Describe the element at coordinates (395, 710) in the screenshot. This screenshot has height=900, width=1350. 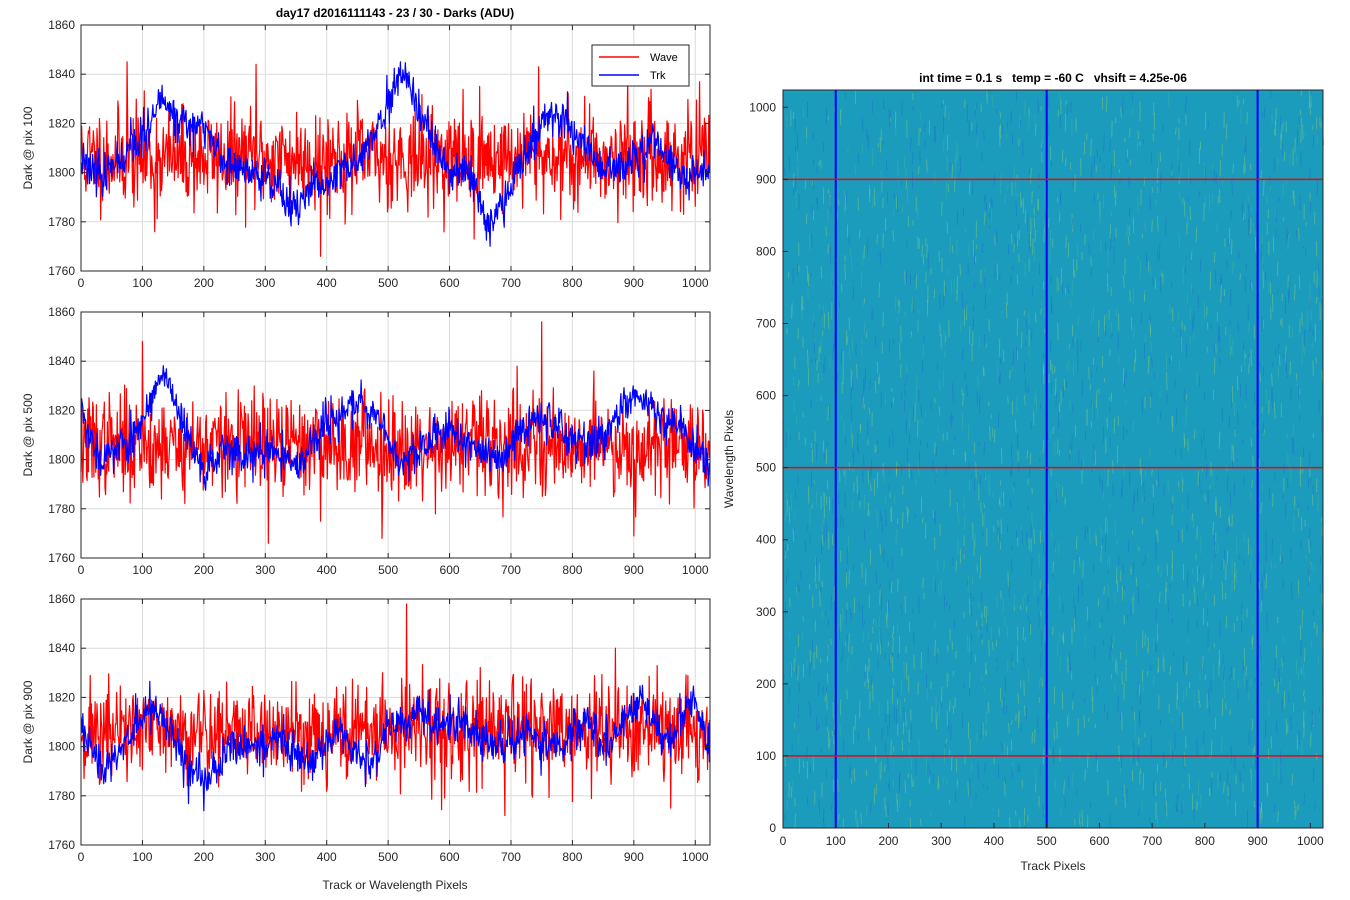
I see `series-line-wave` at that location.